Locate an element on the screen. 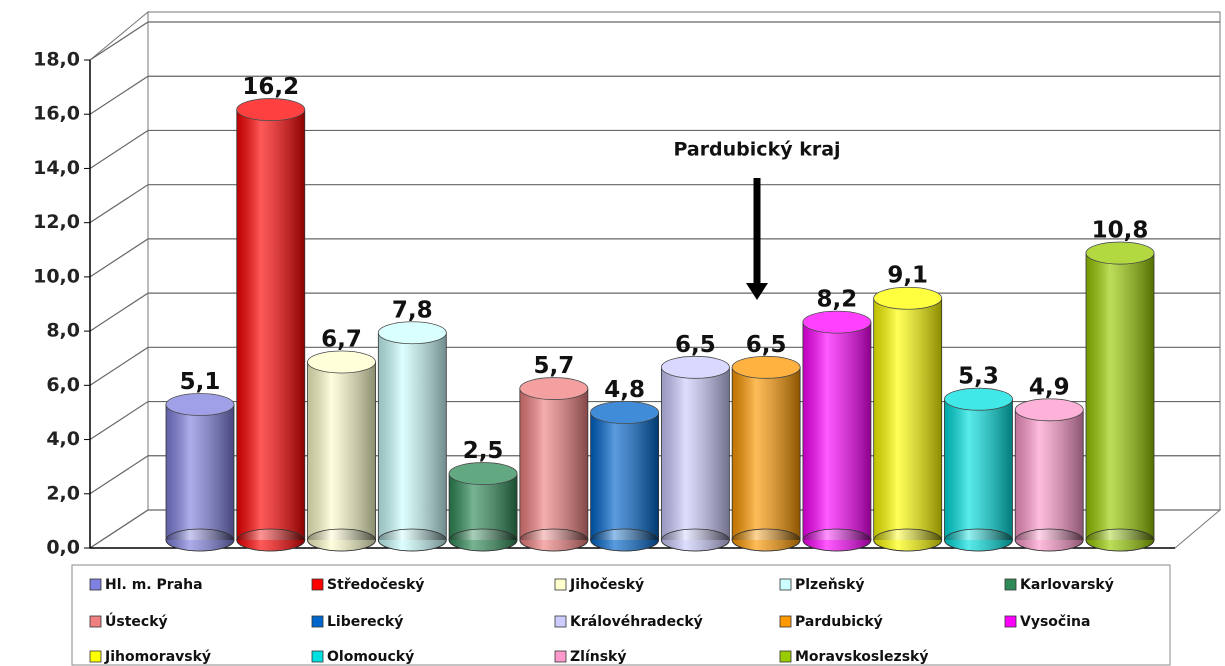 The image size is (1225, 666). value-label: 6,5 is located at coordinates (695, 345).